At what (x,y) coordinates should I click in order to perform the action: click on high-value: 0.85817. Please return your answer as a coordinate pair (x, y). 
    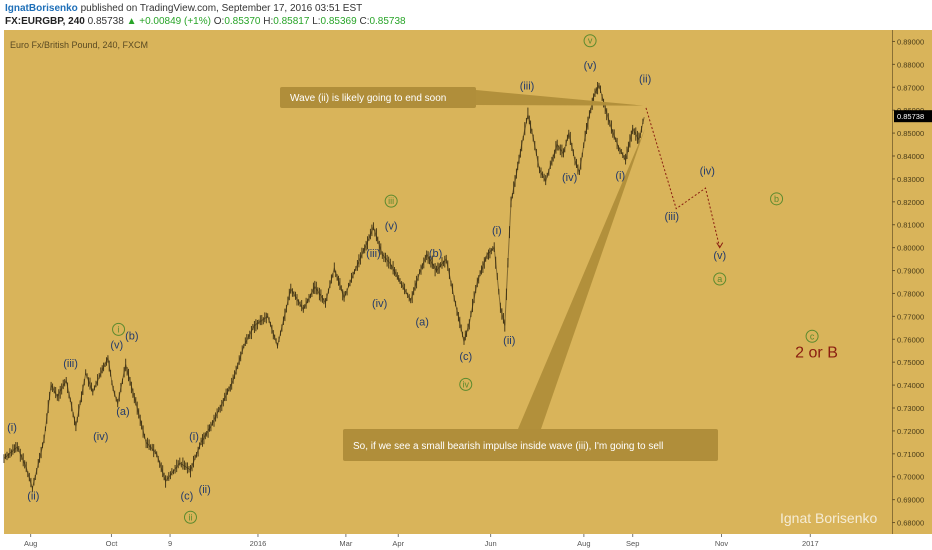
    Looking at the image, I should click on (291, 21).